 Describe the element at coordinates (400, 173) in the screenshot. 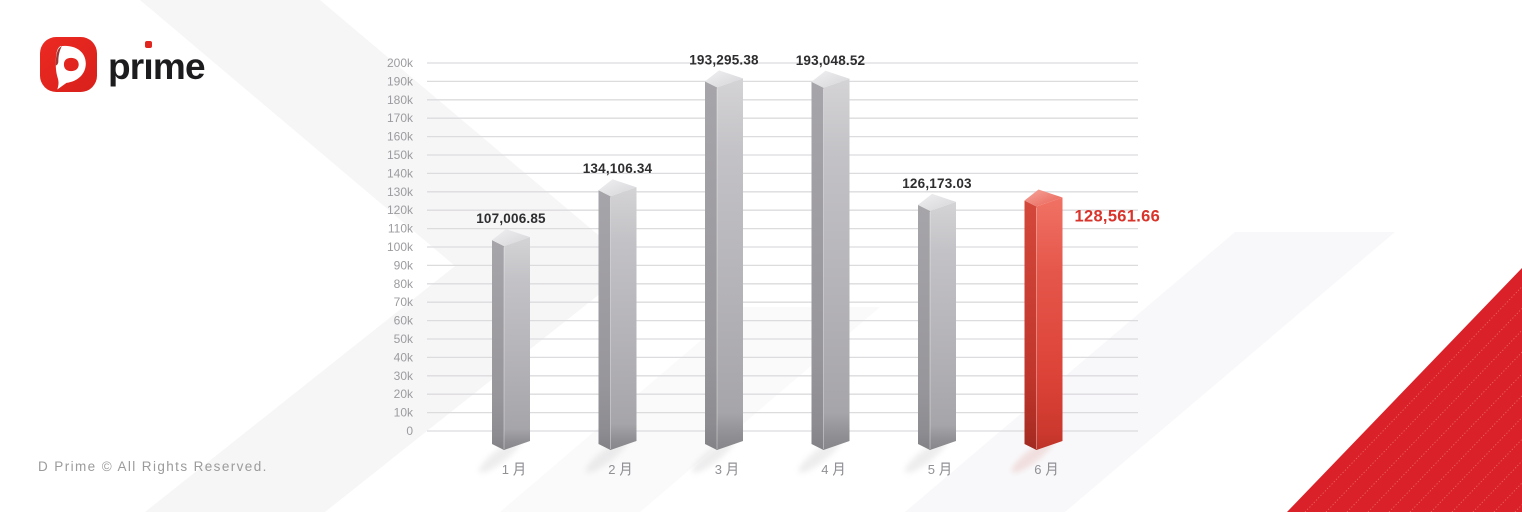

I see `y-axis-tick-label: 140k` at that location.